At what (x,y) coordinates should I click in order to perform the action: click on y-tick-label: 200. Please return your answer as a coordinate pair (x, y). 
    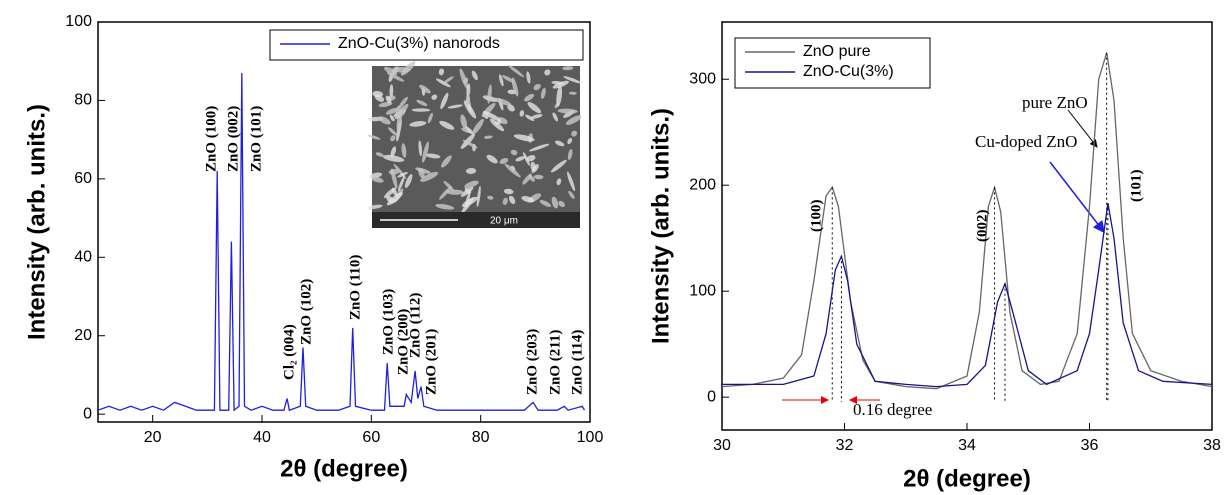
    Looking at the image, I should click on (702, 184).